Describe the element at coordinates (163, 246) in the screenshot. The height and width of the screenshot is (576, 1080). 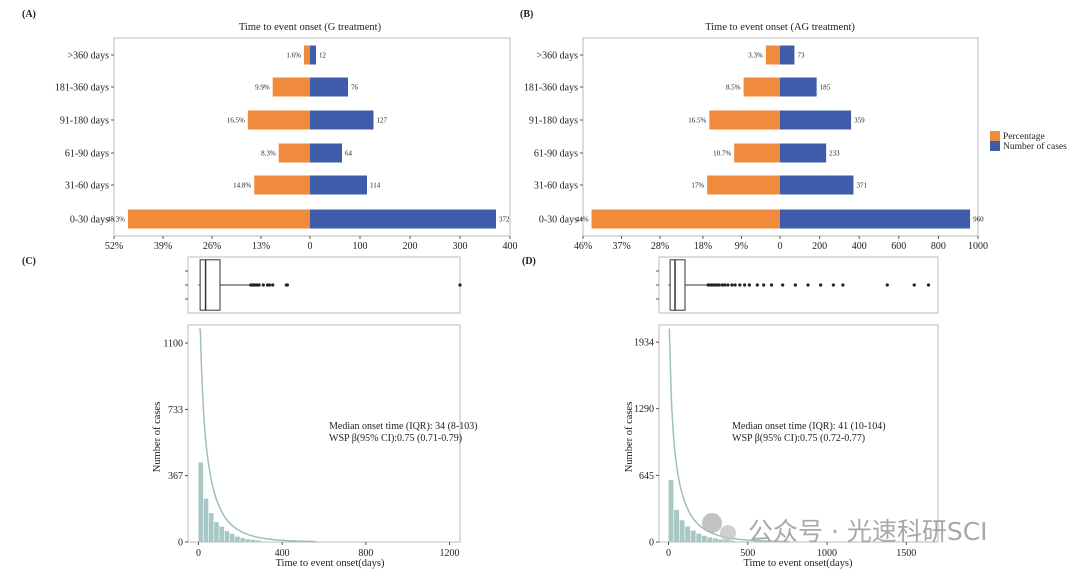
I see `x-tick-label: 39%` at that location.